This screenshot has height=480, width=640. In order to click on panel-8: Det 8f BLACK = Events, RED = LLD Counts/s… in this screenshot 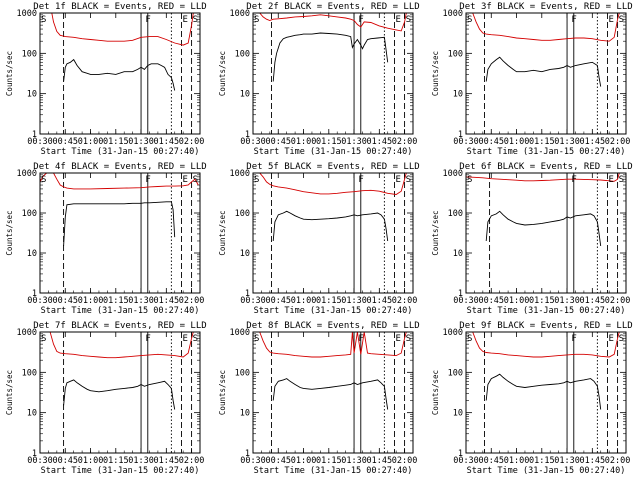, I will do `click(319, 398)`.